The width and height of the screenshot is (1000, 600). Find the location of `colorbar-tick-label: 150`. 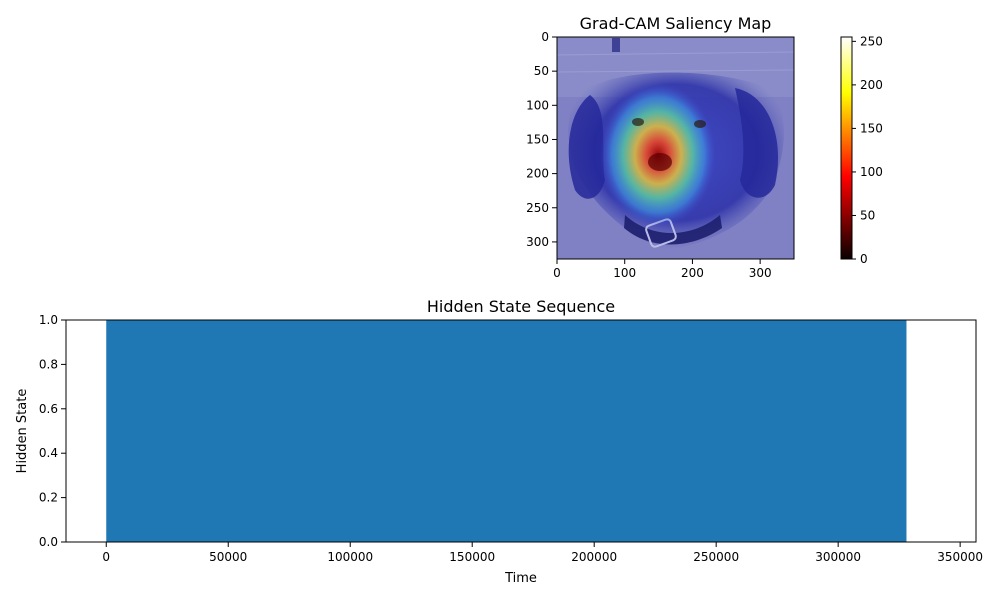

colorbar-tick-label: 150 is located at coordinates (871, 128).